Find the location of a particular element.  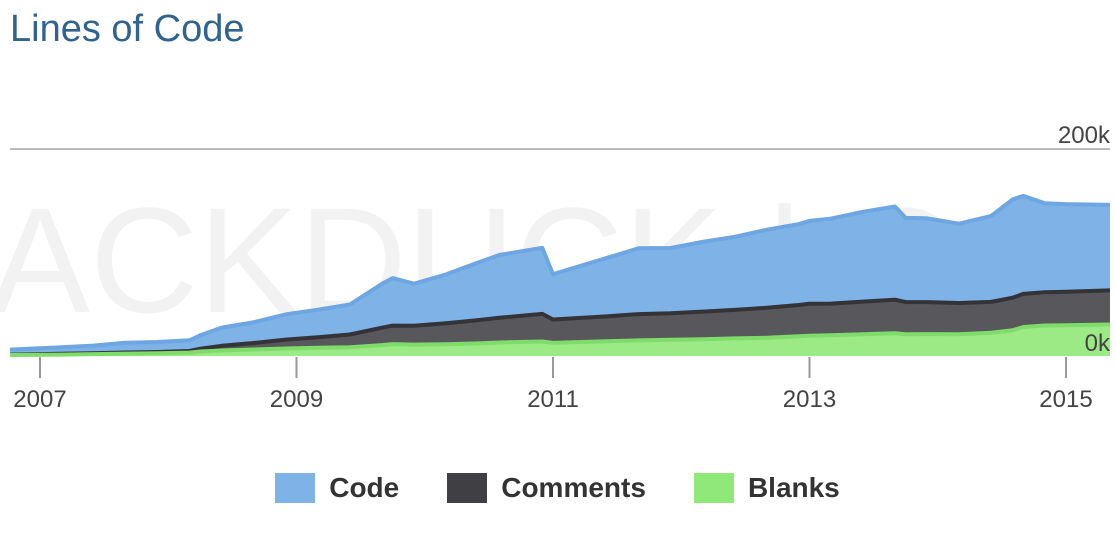

x-axis-ticks: 2007 2009 2011 2013 2015 is located at coordinates (553, 385).